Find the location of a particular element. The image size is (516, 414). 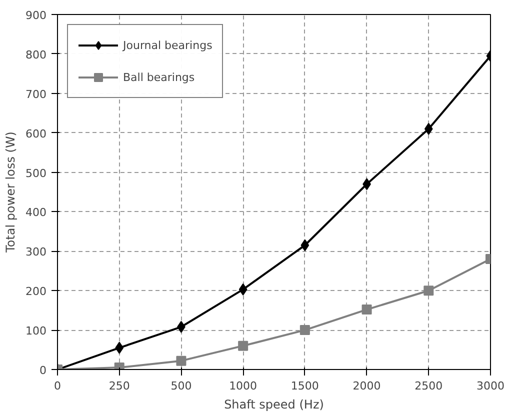

x-tick-label: 1500 is located at coordinates (304, 386).